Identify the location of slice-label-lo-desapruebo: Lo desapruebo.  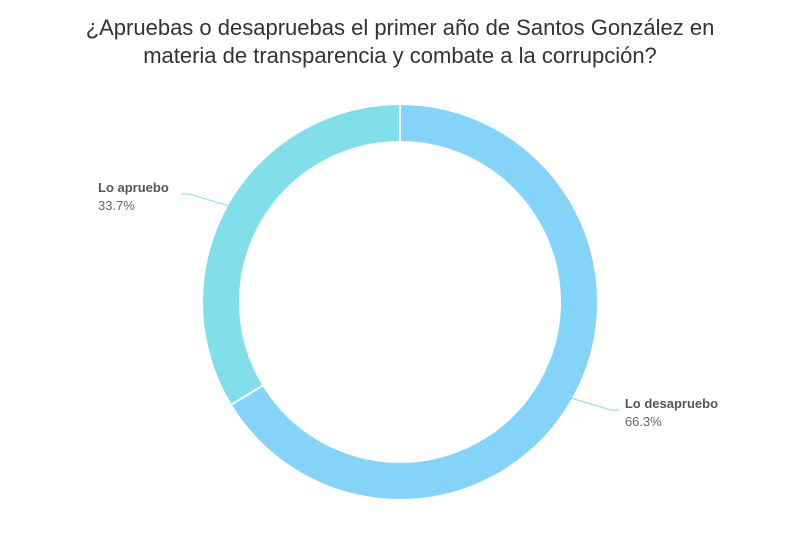
(671, 403).